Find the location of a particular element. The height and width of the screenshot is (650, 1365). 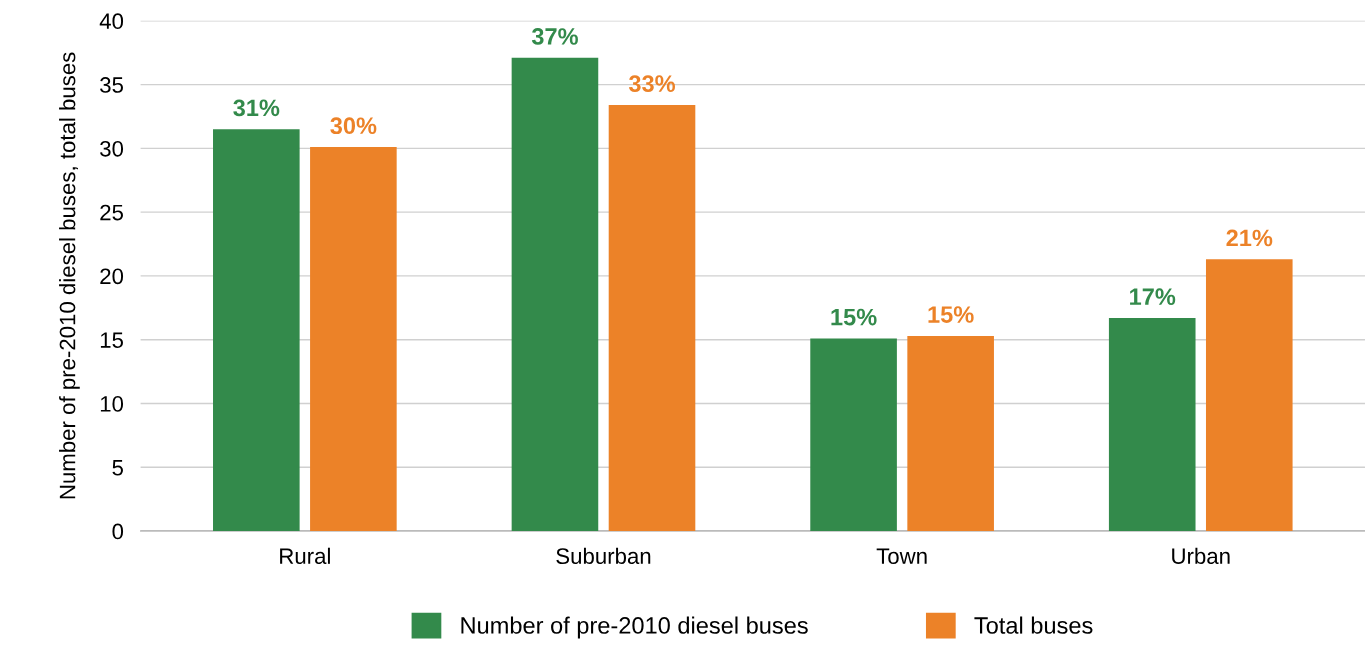

x-tick-label: Rural is located at coordinates (305, 556).